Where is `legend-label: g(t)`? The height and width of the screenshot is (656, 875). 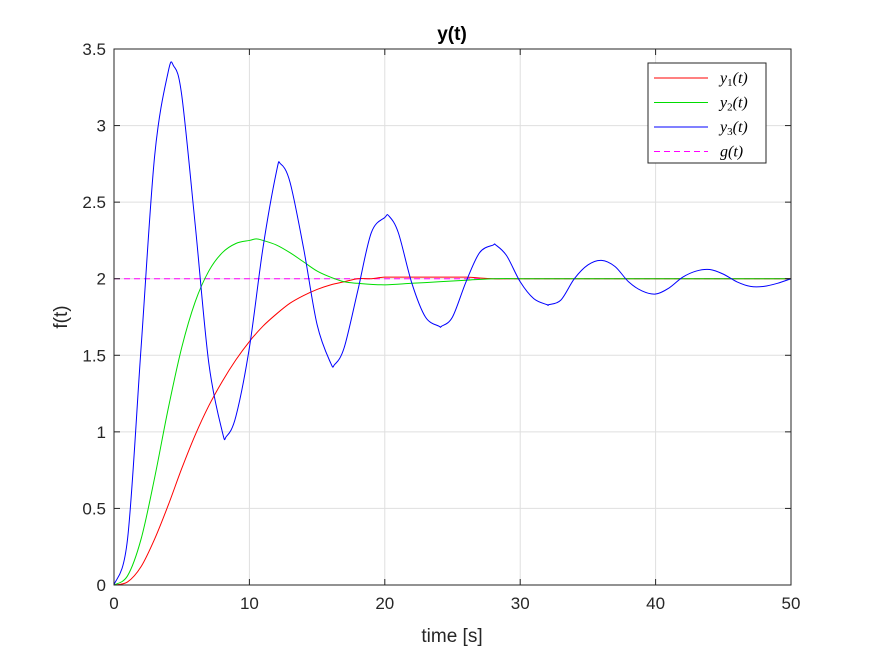 legend-label: g(t) is located at coordinates (731, 152).